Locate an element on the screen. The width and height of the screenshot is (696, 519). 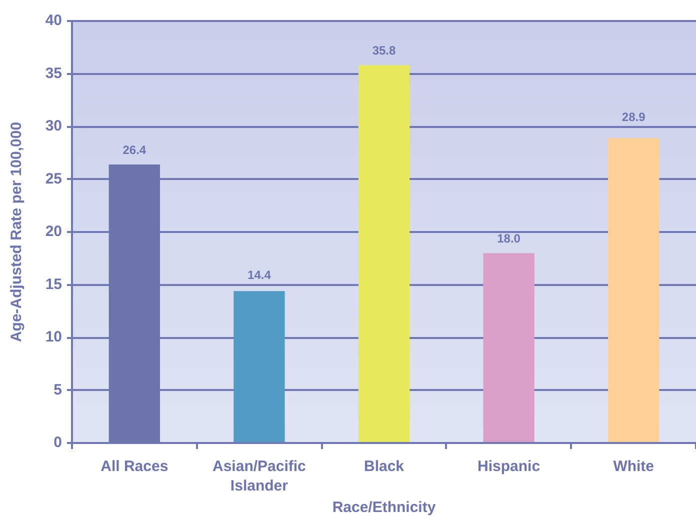
y-axis-title: Age-Adjusted Rate per 100,000 is located at coordinates (17, 232).